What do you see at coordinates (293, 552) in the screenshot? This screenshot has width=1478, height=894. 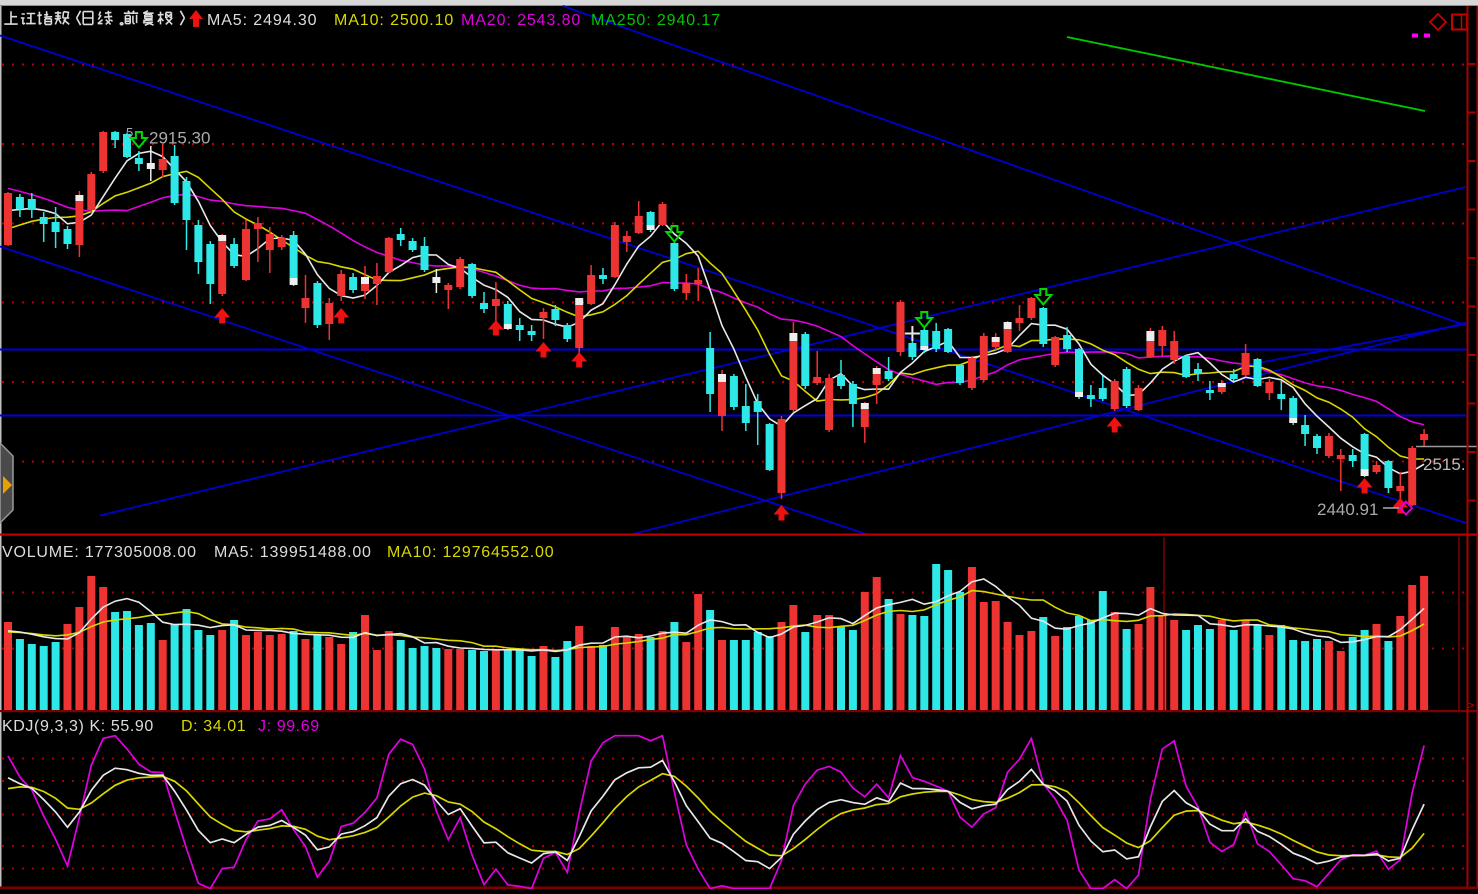 I see `svg-text: MA5: 139951488.00` at bounding box center [293, 552].